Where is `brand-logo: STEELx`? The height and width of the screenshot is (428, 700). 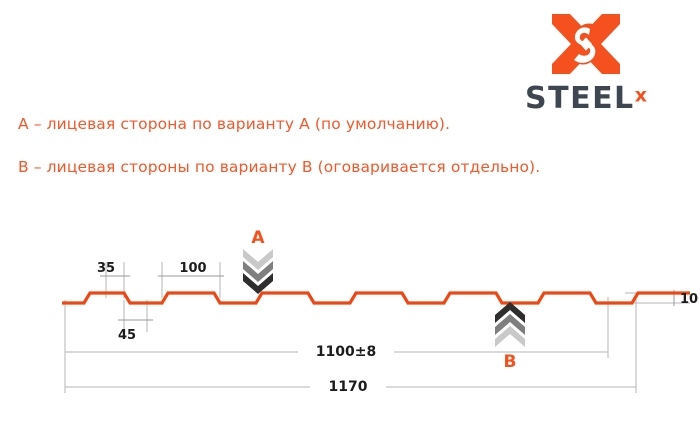 brand-logo: STEELx is located at coordinates (606, 64).